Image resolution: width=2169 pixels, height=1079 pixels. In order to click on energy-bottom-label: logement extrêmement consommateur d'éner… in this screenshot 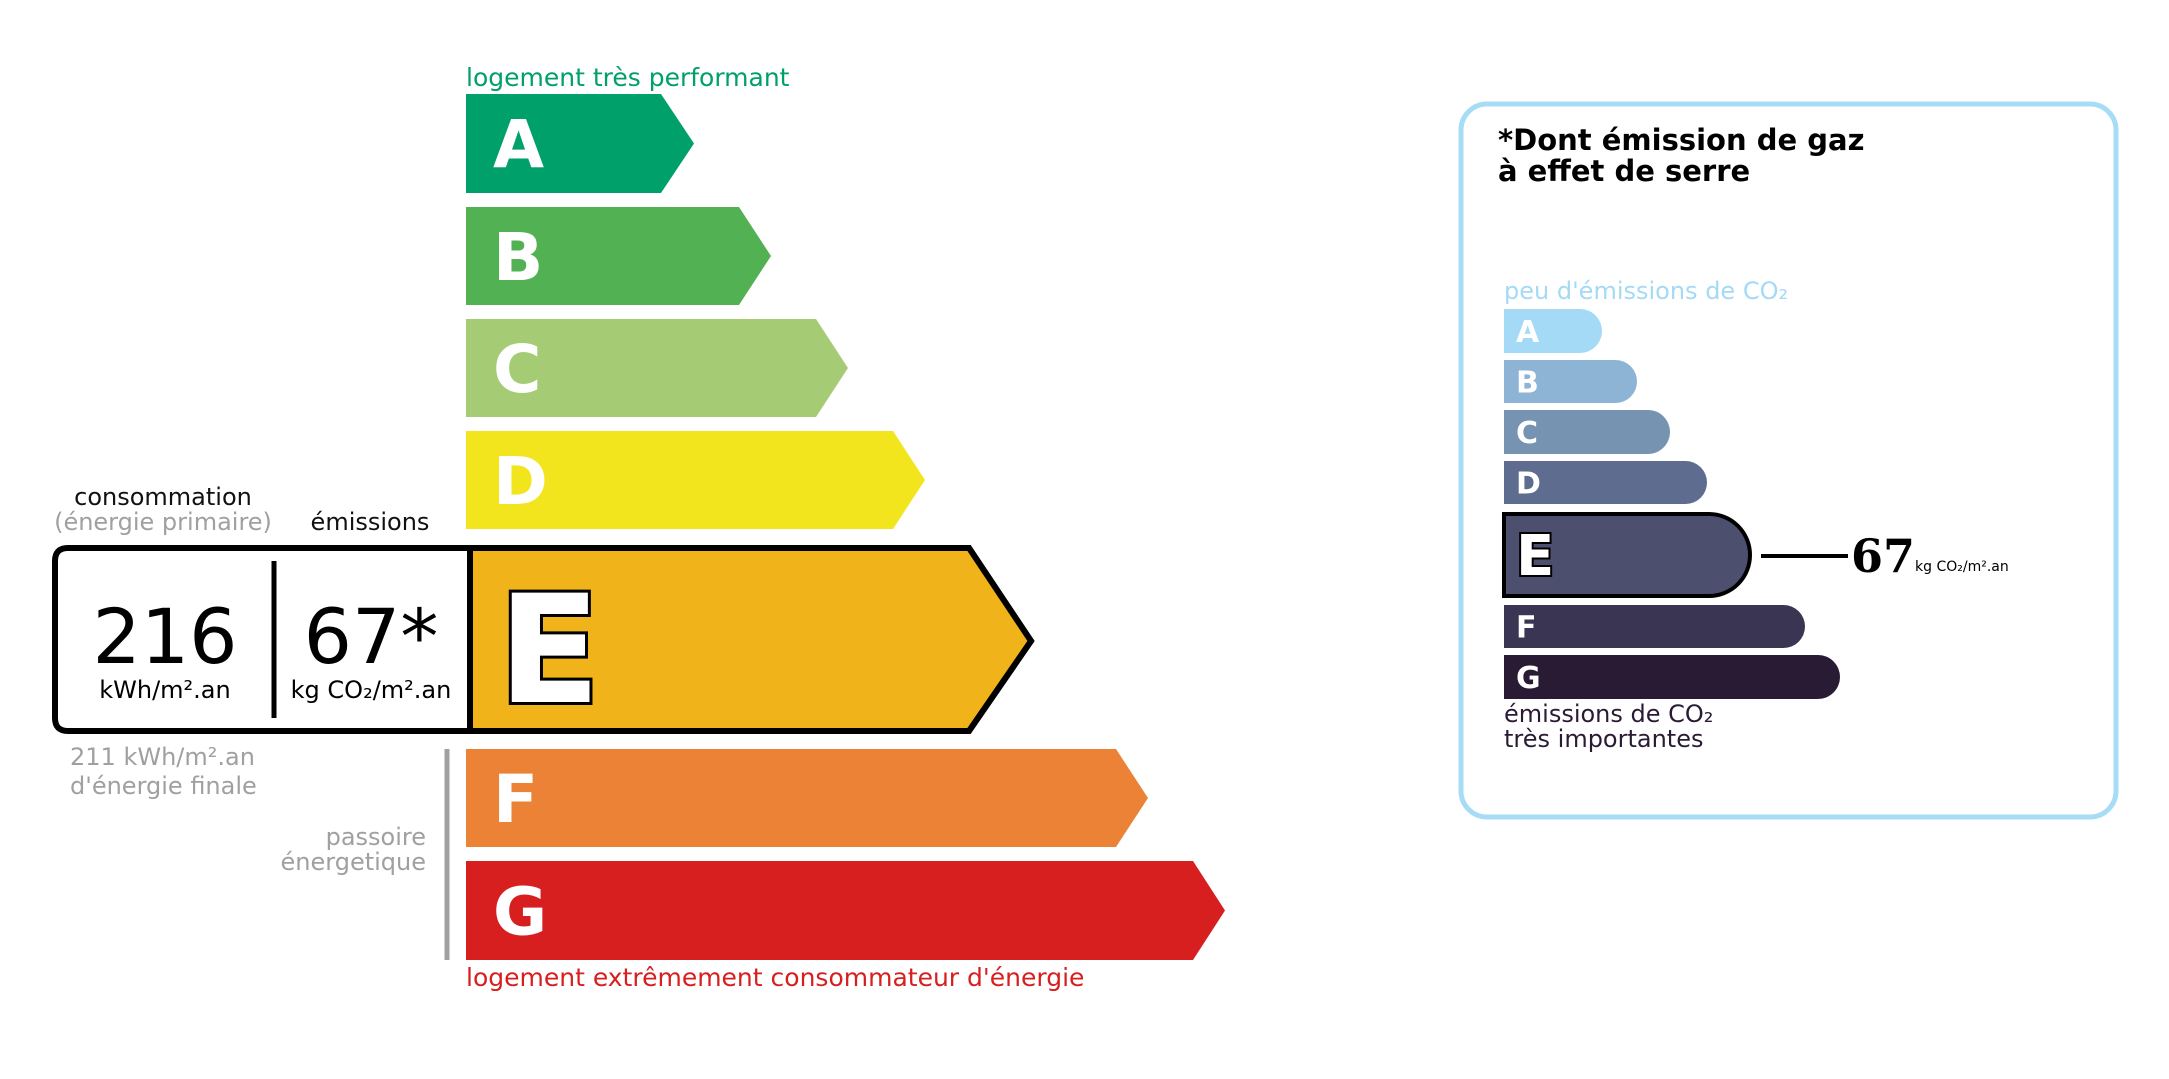, I will do `click(775, 977)`.